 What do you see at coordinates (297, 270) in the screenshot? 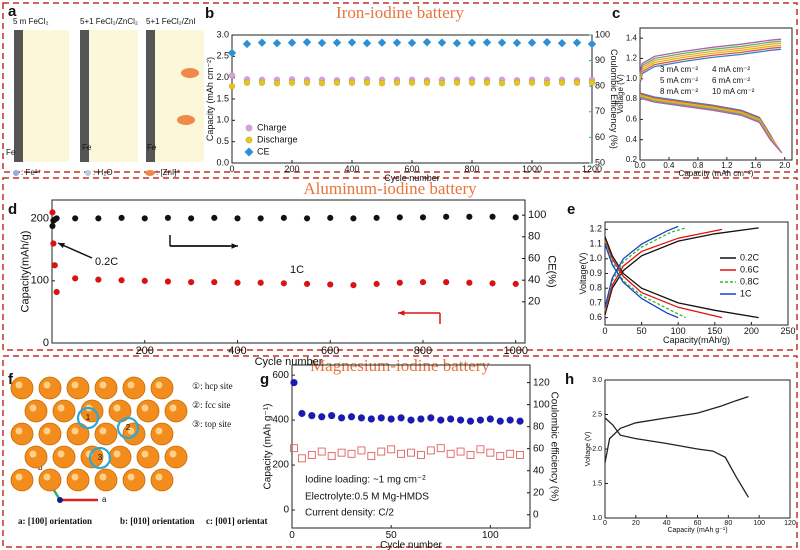
I see `annotation: 1C` at bounding box center [297, 270].